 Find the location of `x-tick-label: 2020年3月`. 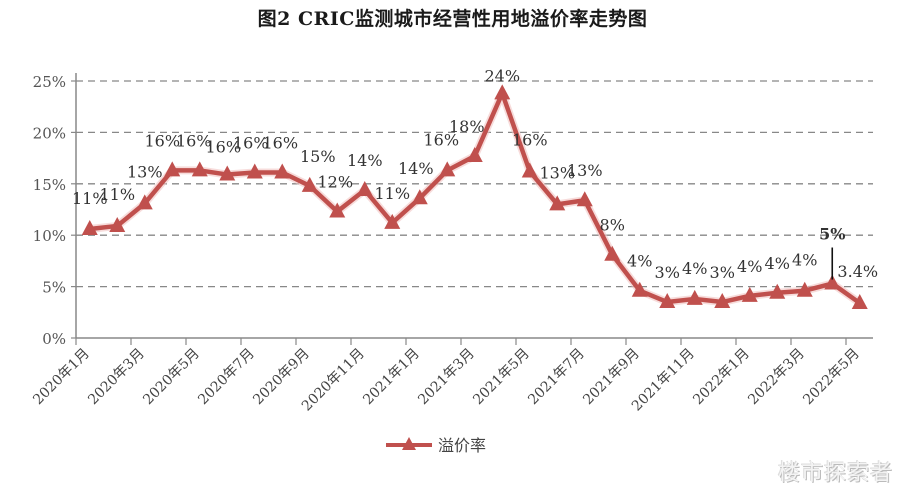

x-tick-label: 2020年3月 is located at coordinates (116, 377).